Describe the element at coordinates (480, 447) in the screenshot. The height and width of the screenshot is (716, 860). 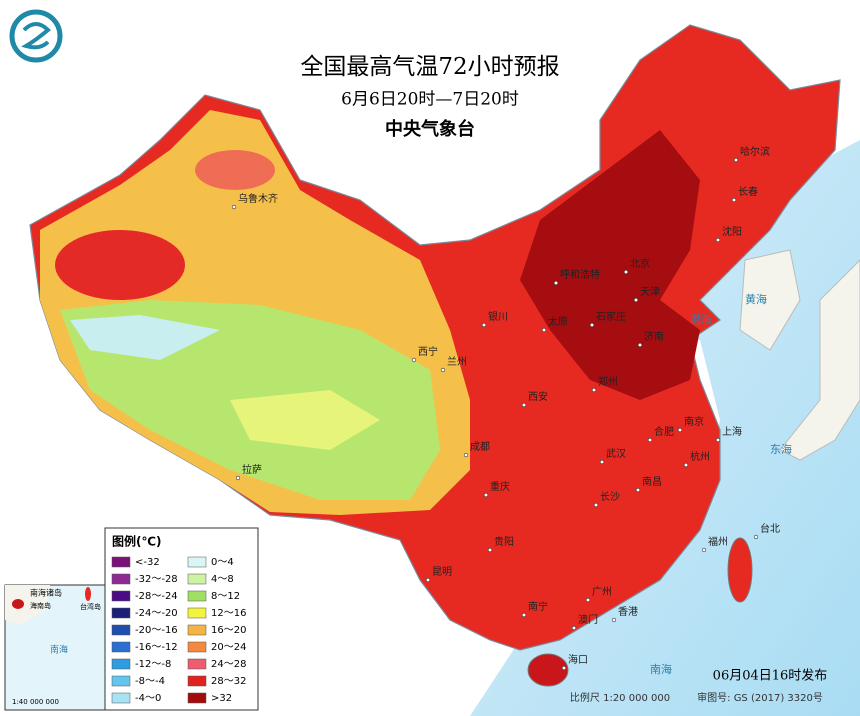
I see `city-label: 成都` at that location.